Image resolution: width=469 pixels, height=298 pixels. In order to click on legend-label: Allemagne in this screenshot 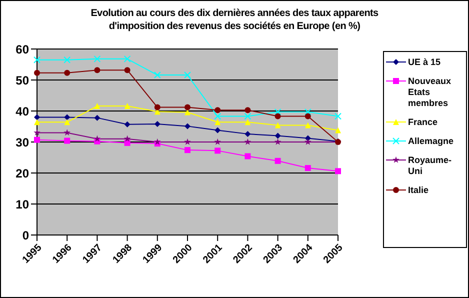, I will do `click(431, 141)`.